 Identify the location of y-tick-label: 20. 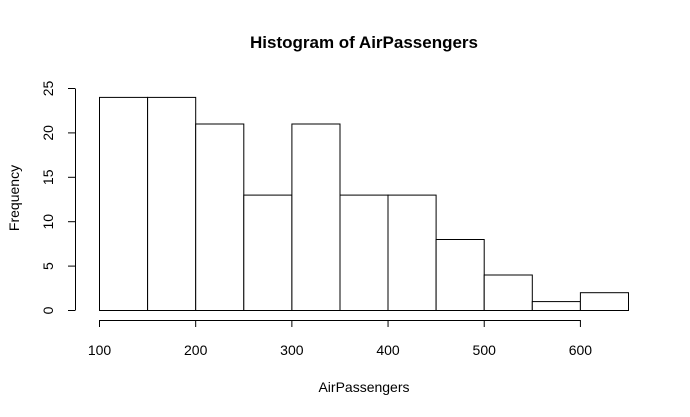
(48, 133).